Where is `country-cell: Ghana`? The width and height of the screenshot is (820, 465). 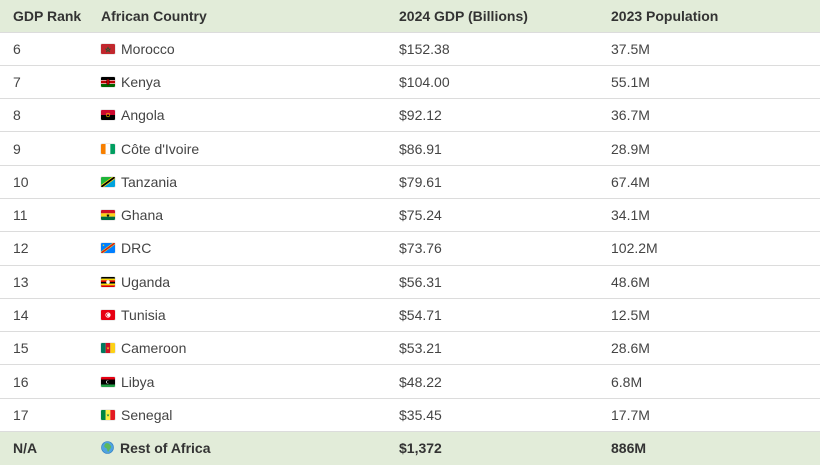
country-cell: Ghana is located at coordinates (237, 214).